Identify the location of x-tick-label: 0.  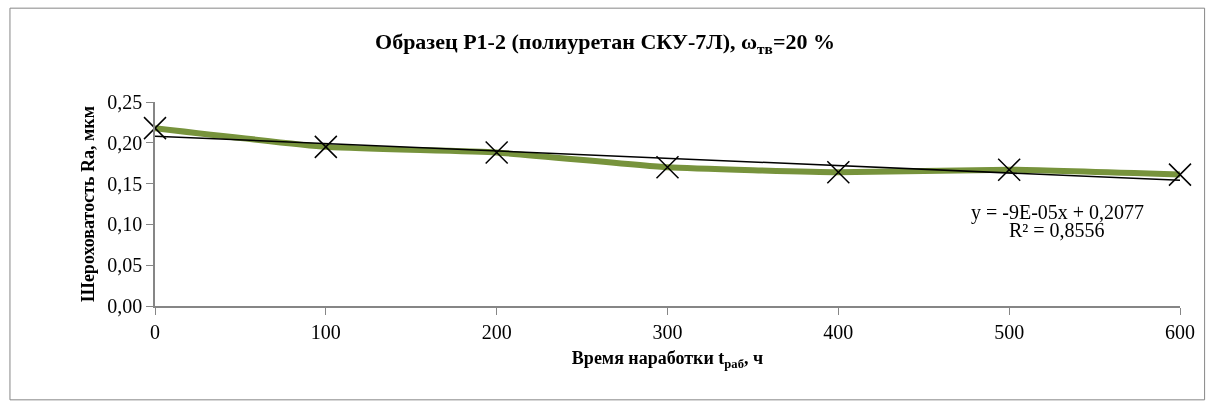
(155, 331).